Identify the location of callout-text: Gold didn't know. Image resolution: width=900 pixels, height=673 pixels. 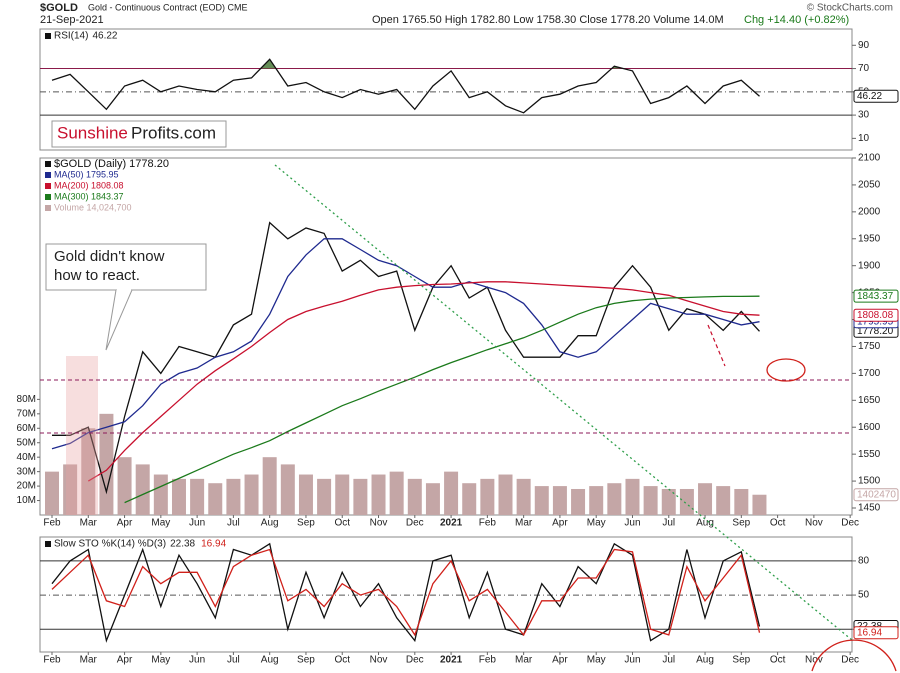
(109, 256).